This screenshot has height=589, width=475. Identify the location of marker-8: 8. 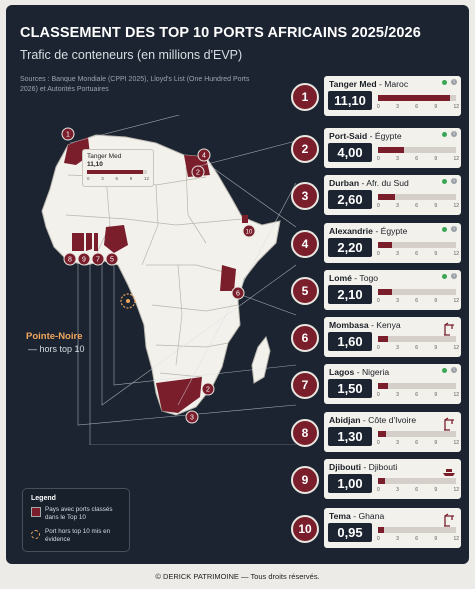
(70, 259).